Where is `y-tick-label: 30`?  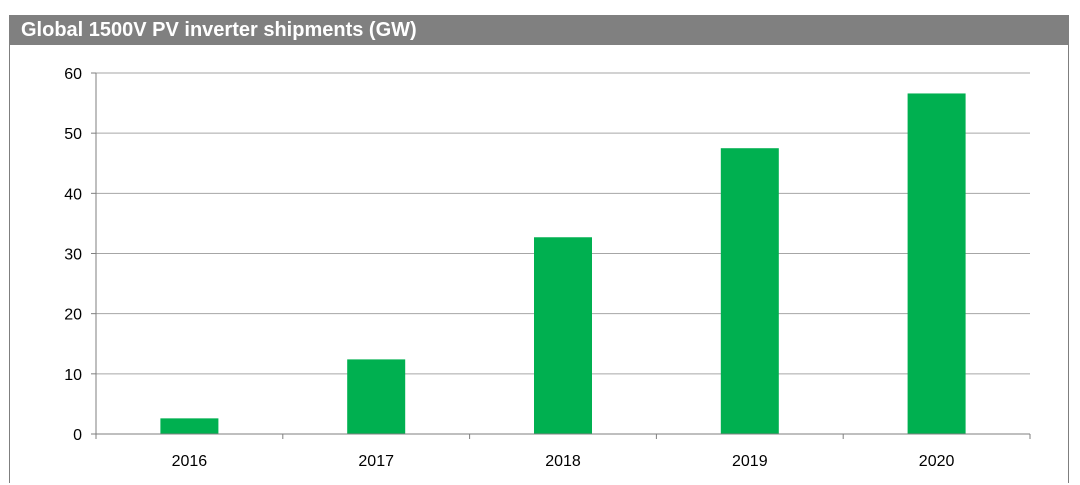 y-tick-label: 30 is located at coordinates (73, 255).